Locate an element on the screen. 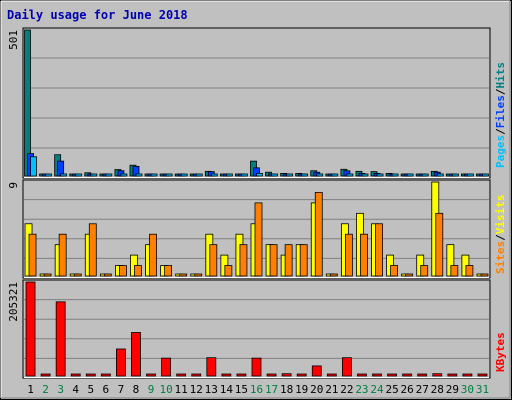  day-label-4: 4 is located at coordinates (75, 389).